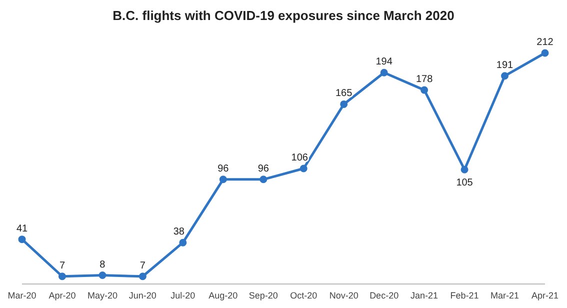 The width and height of the screenshot is (567, 308). I want to click on data-label: 105, so click(465, 183).